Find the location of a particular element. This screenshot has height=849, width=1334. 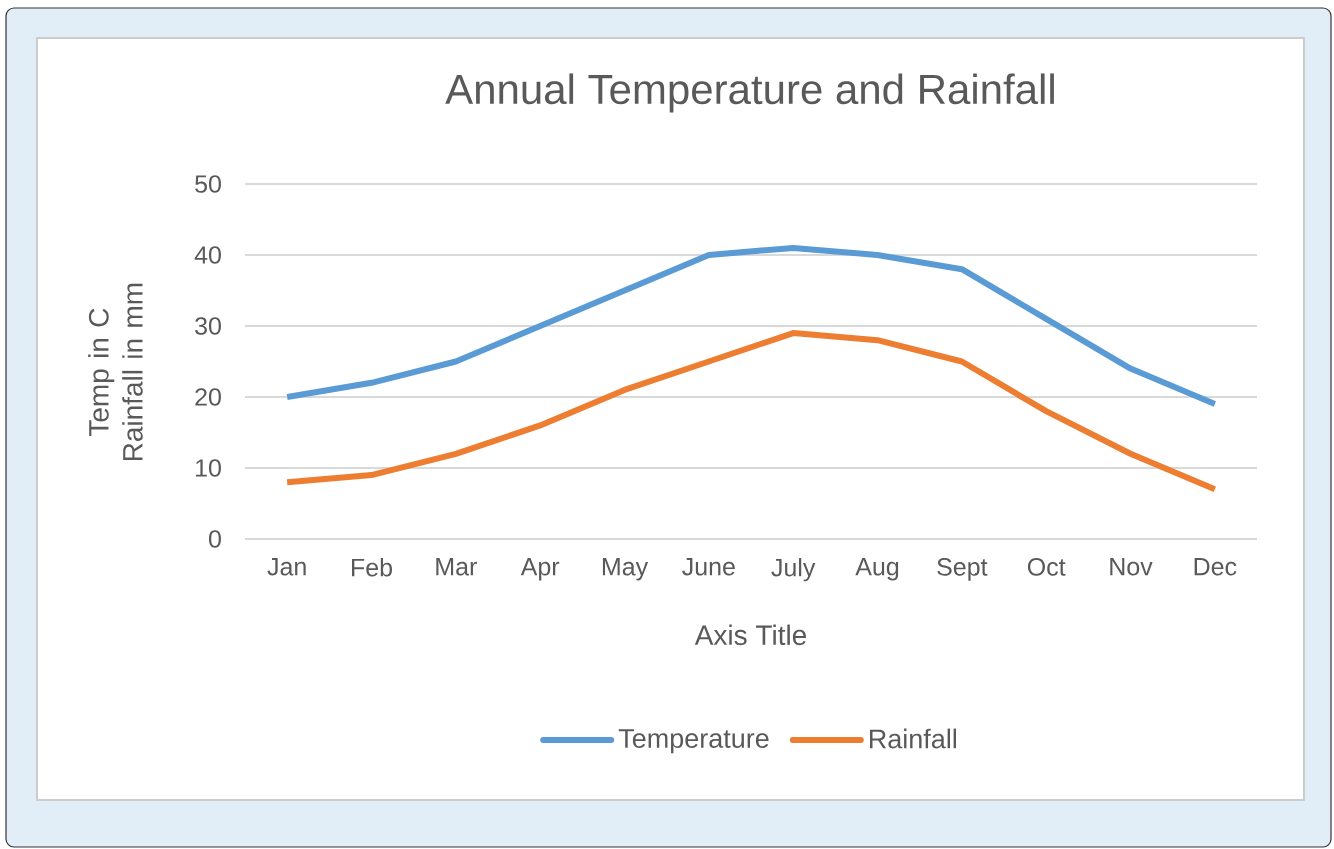

y-tick-label: 50 is located at coordinates (208, 184).